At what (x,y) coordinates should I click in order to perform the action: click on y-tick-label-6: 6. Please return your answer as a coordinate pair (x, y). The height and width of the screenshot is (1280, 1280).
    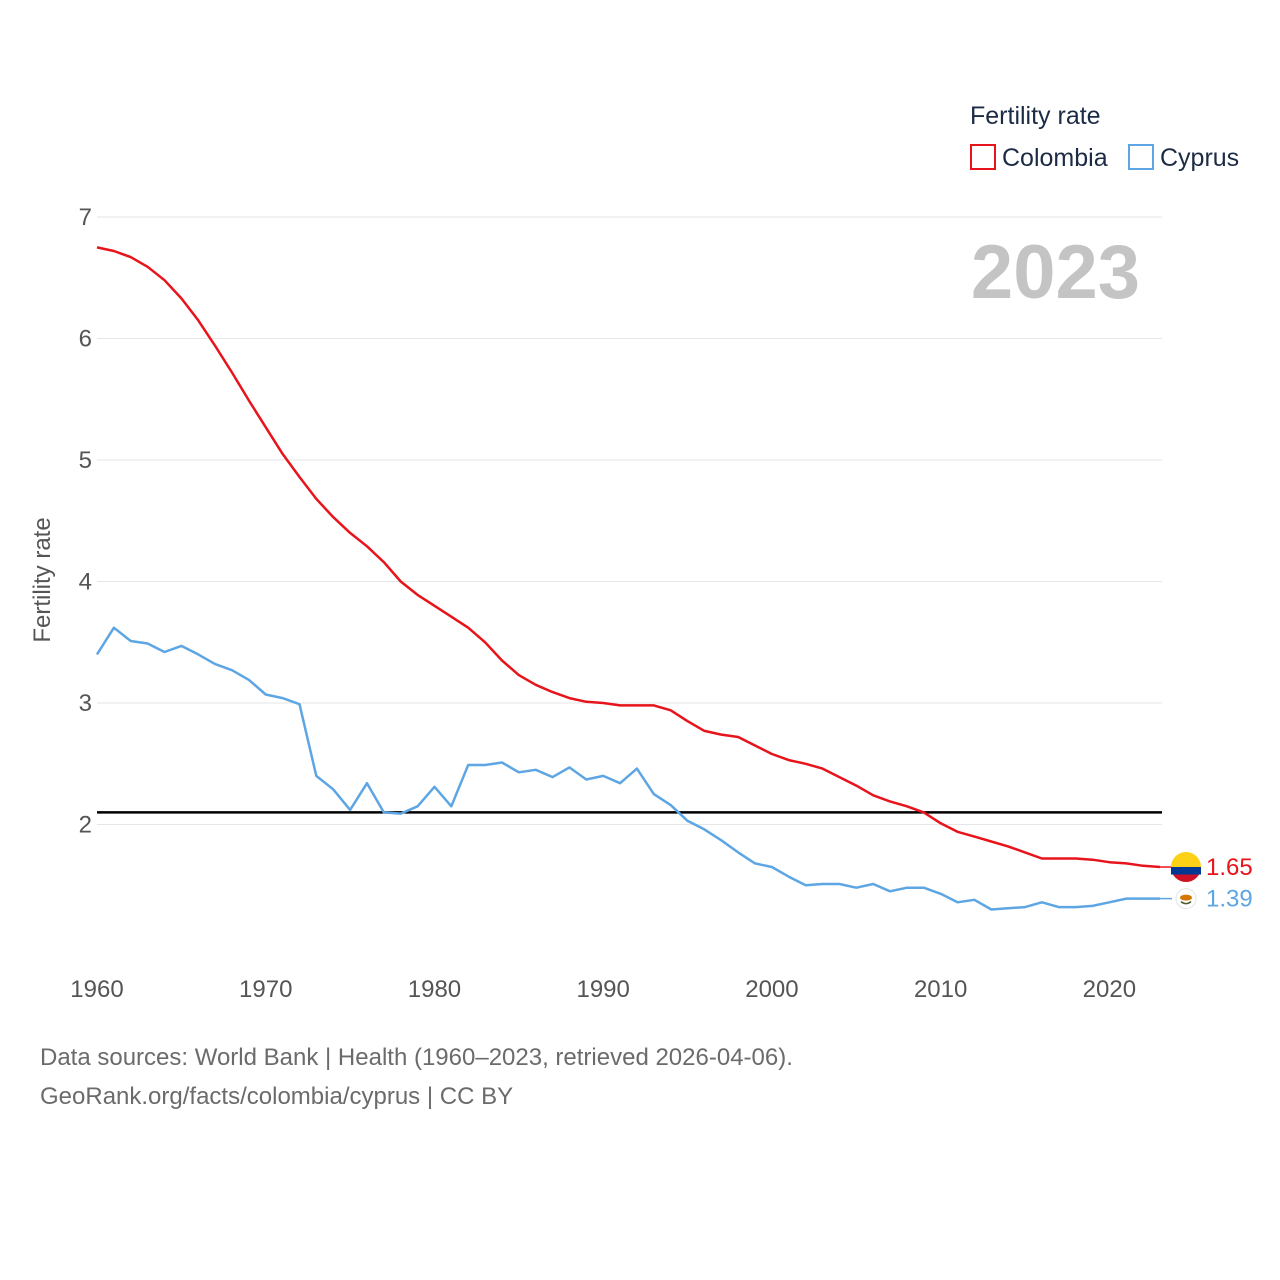
    Looking at the image, I should click on (85, 339).